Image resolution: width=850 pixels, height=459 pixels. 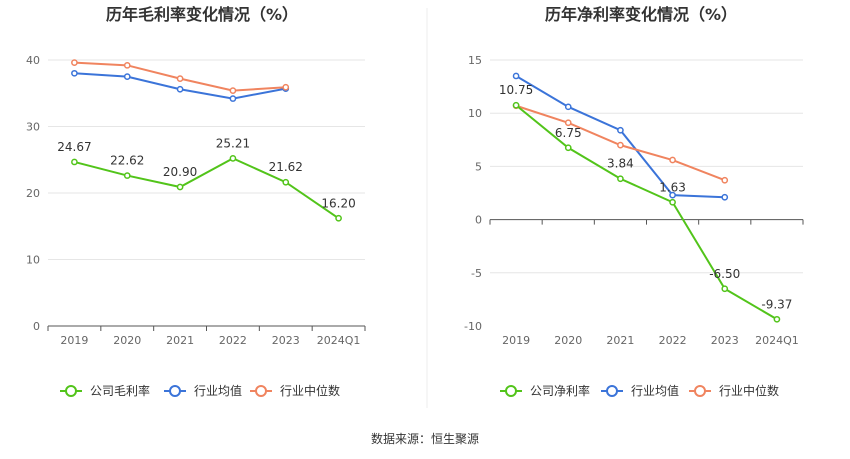 What do you see at coordinates (516, 340) in the screenshot?
I see `net-margin-x-tick-label: 2019` at bounding box center [516, 340].